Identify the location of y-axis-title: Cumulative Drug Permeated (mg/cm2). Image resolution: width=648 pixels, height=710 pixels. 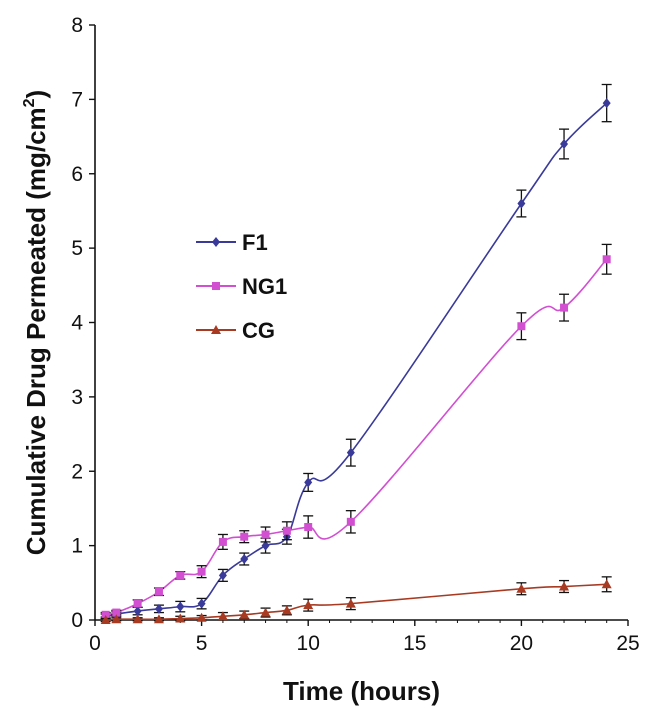
(36, 322).